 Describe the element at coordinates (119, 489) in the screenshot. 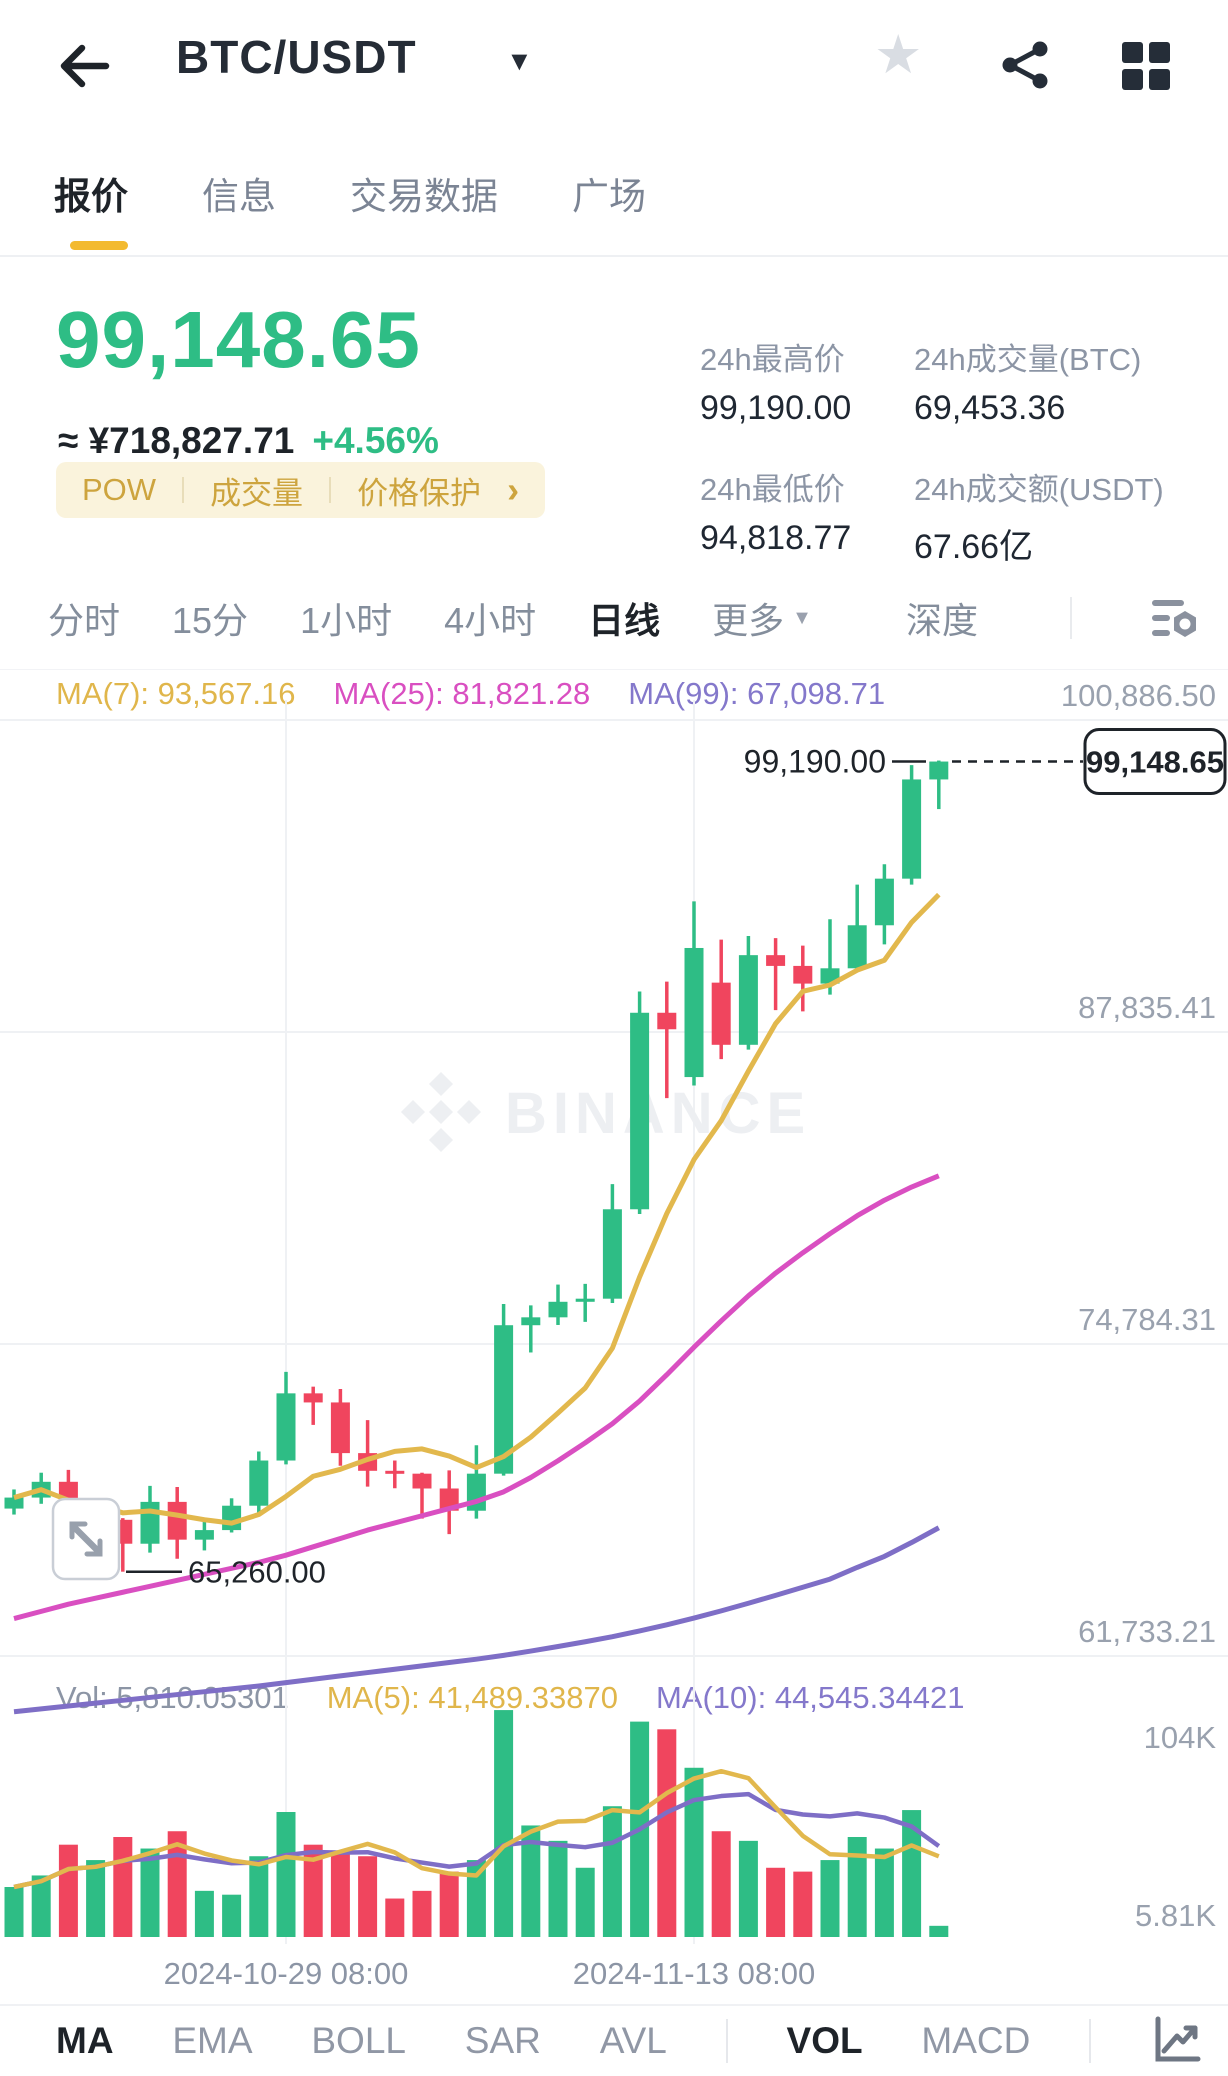

I see `tag-0: POW` at that location.